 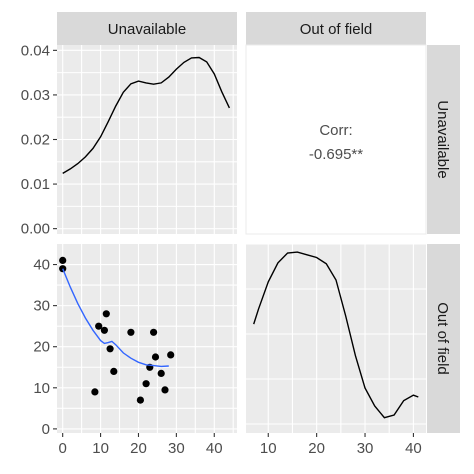 I want to click on y-tick-label: 0.00, so click(x=35, y=229).